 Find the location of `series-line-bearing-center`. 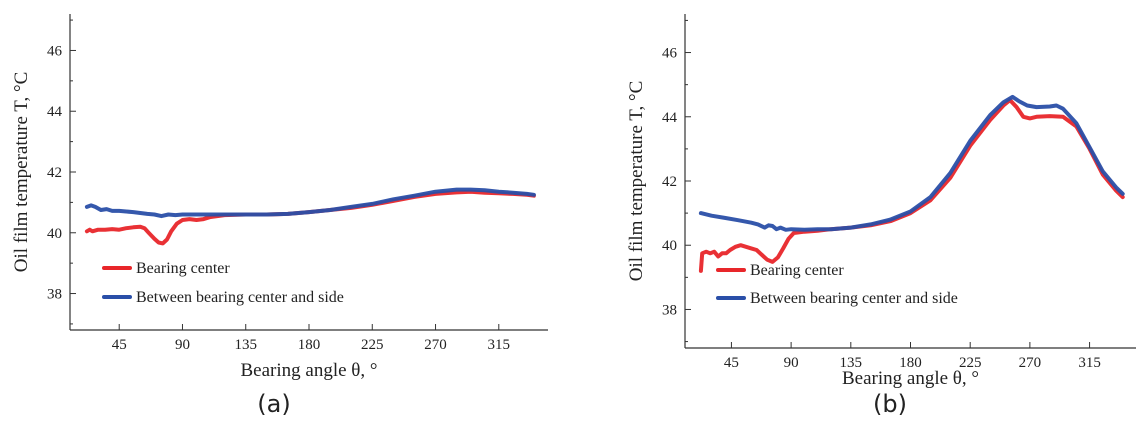

series-line-bearing-center is located at coordinates (310, 217).